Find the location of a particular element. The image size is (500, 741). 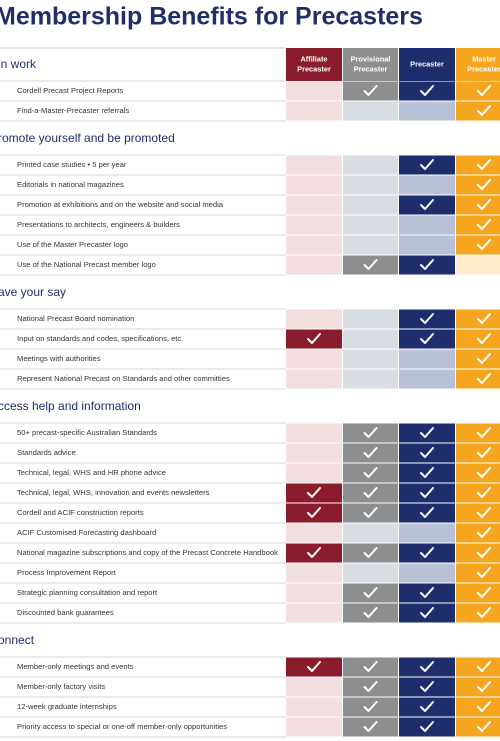

row-label: Use of the National Precast member logo is located at coordinates (86, 264).